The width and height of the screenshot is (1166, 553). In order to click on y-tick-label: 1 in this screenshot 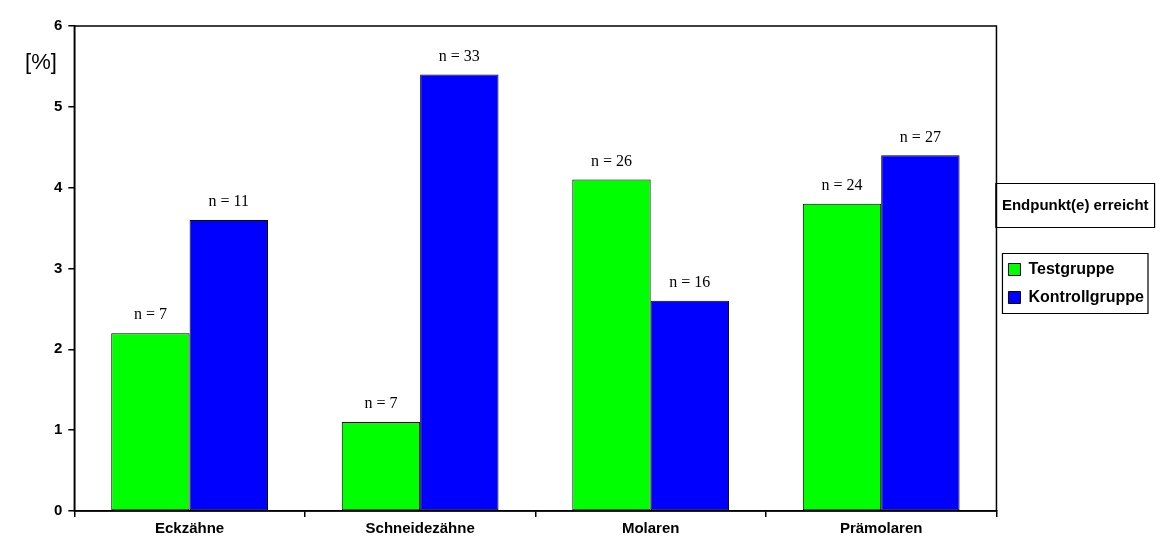, I will do `click(58, 429)`.